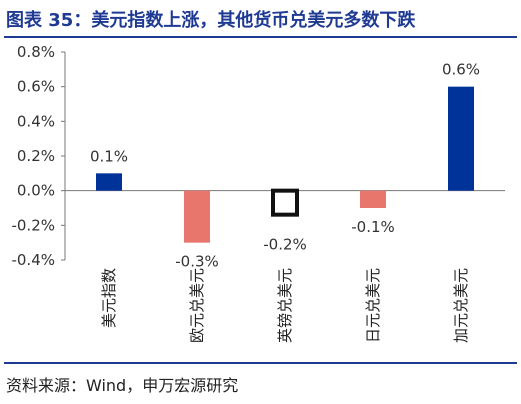  I want to click on y-tick-label: 0.0%, so click(36, 191).